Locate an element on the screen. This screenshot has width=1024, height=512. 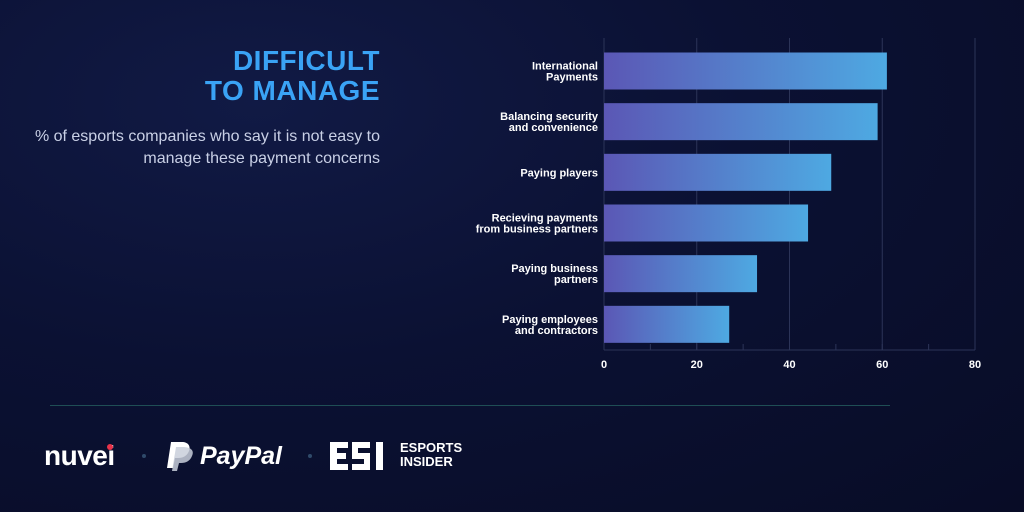
category-label: Paying employees and contractors is located at coordinates (550, 325).